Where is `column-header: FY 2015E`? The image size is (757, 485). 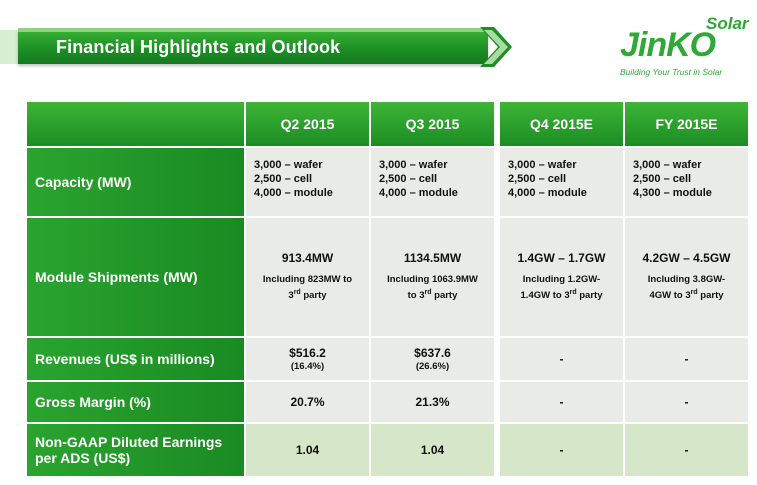
column-header: FY 2015E is located at coordinates (686, 124).